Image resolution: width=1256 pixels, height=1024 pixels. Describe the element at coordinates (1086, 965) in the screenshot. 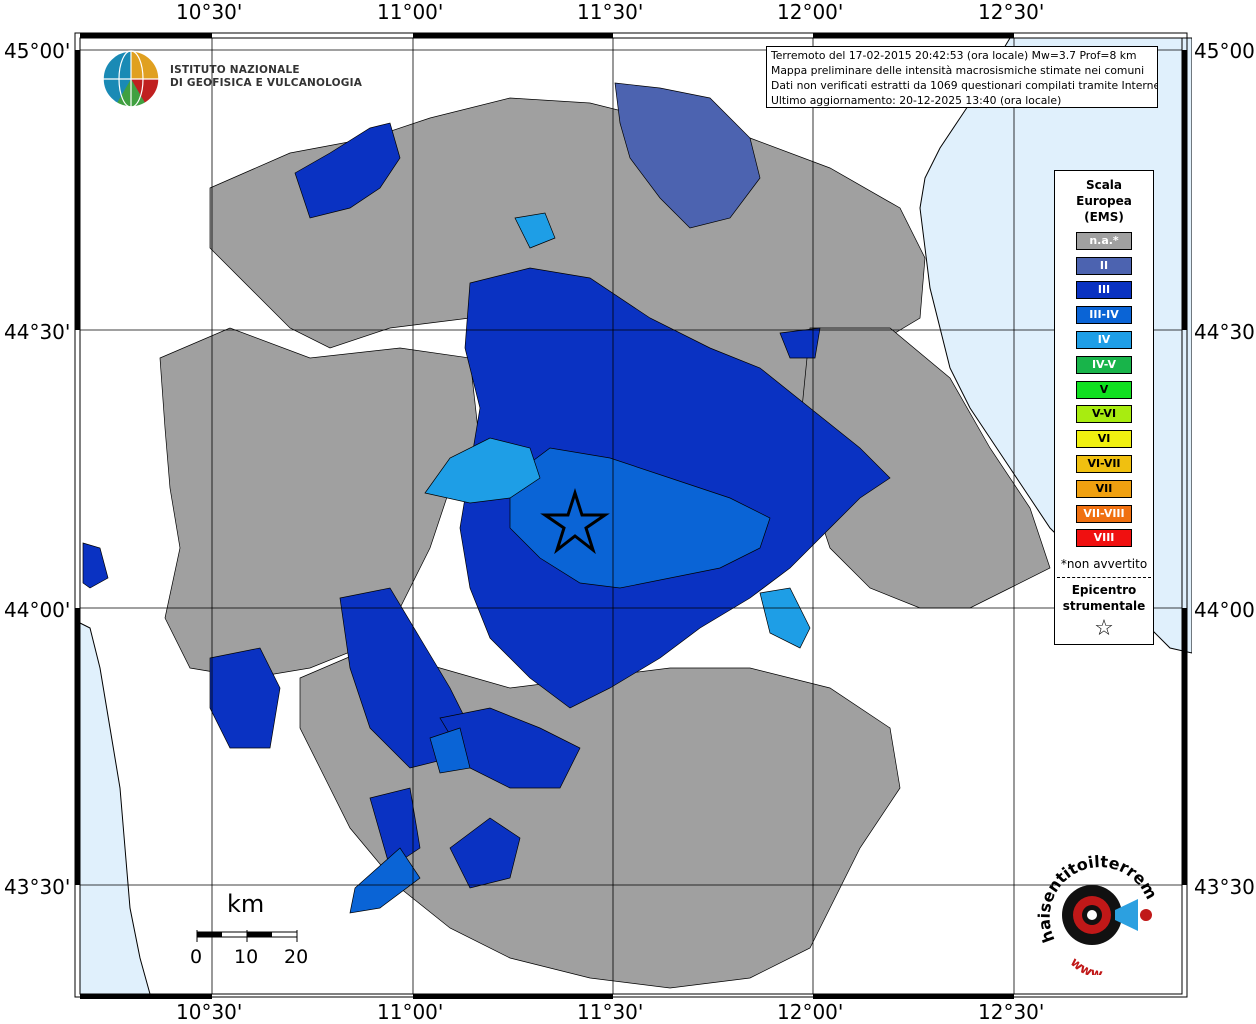

I see `svg-text: www.` at that location.